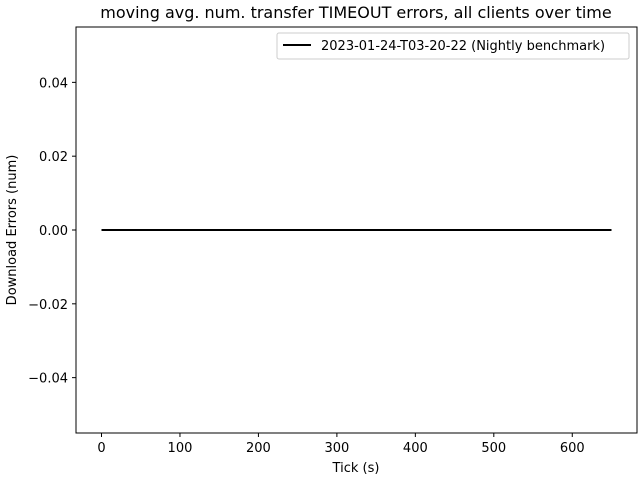  Describe the element at coordinates (356, 468) in the screenshot. I see `x-axis-label: Tick (s)` at that location.